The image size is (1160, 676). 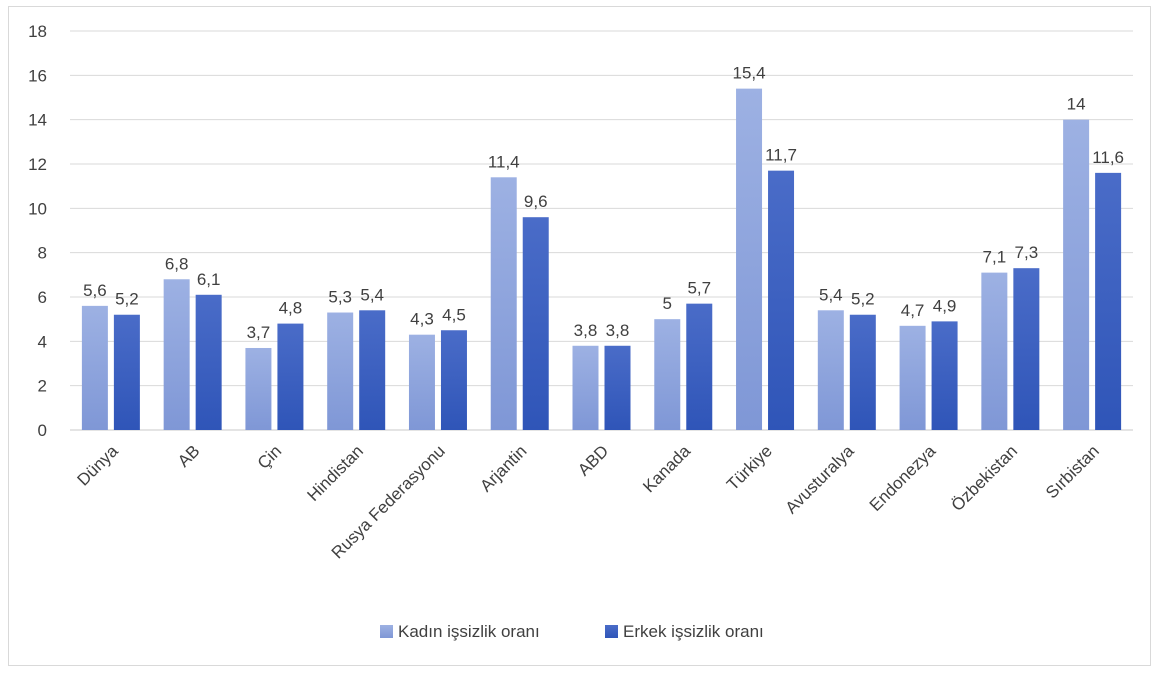 What do you see at coordinates (209, 279) in the screenshot?
I see `data-label-erkek: 6,1` at bounding box center [209, 279].